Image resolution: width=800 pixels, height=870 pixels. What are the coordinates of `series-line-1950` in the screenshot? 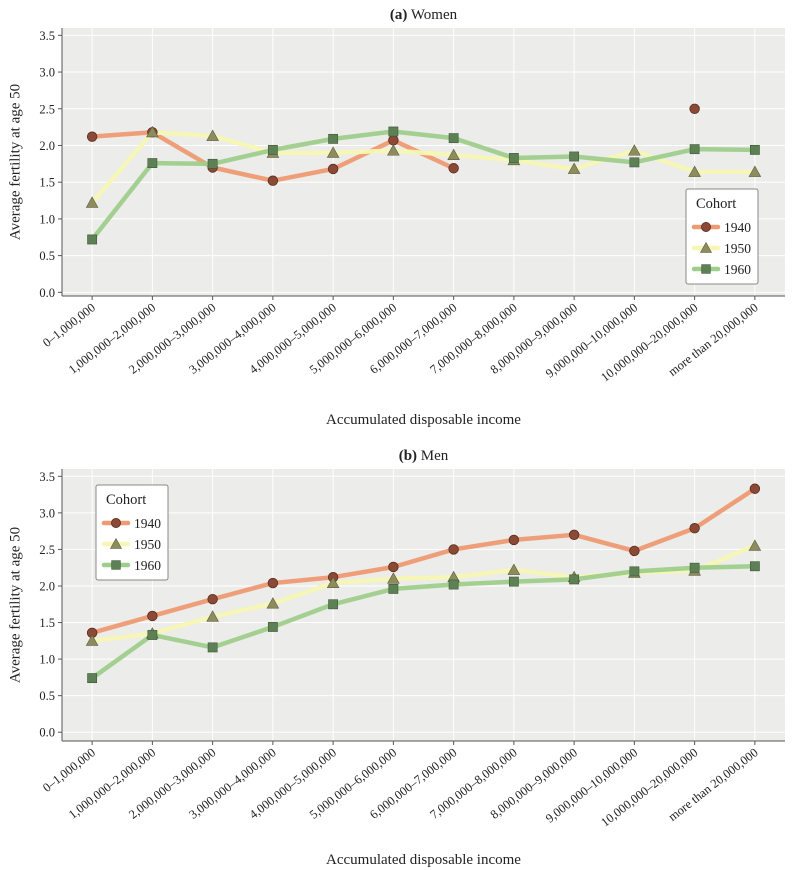 It's located at (423, 168).